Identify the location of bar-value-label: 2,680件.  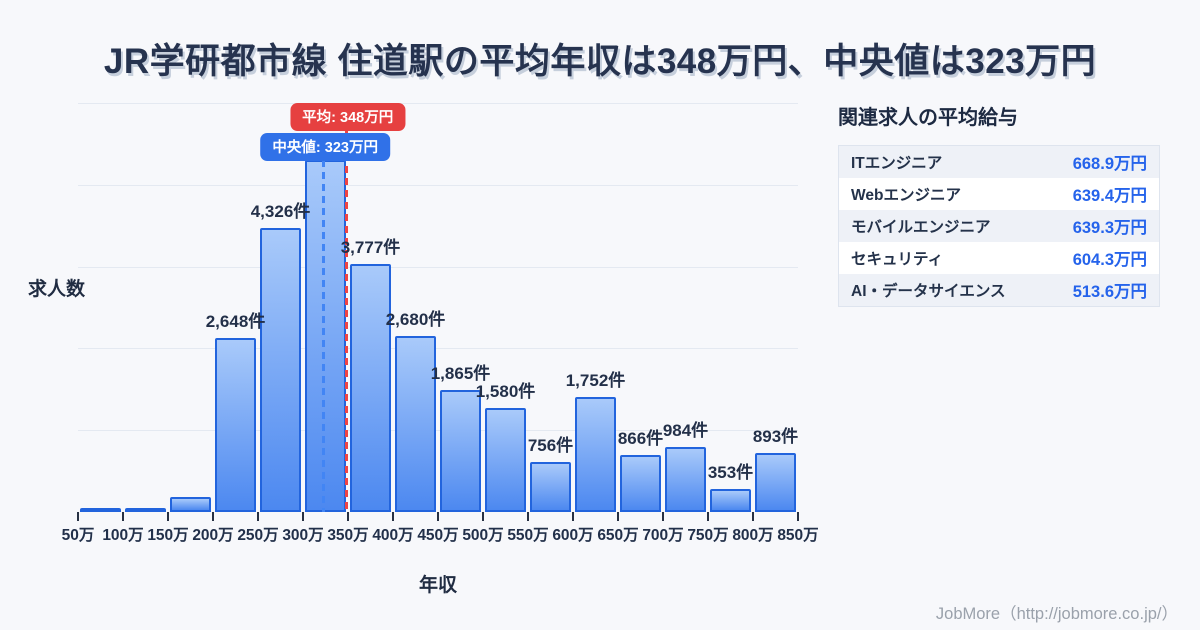
(415, 319).